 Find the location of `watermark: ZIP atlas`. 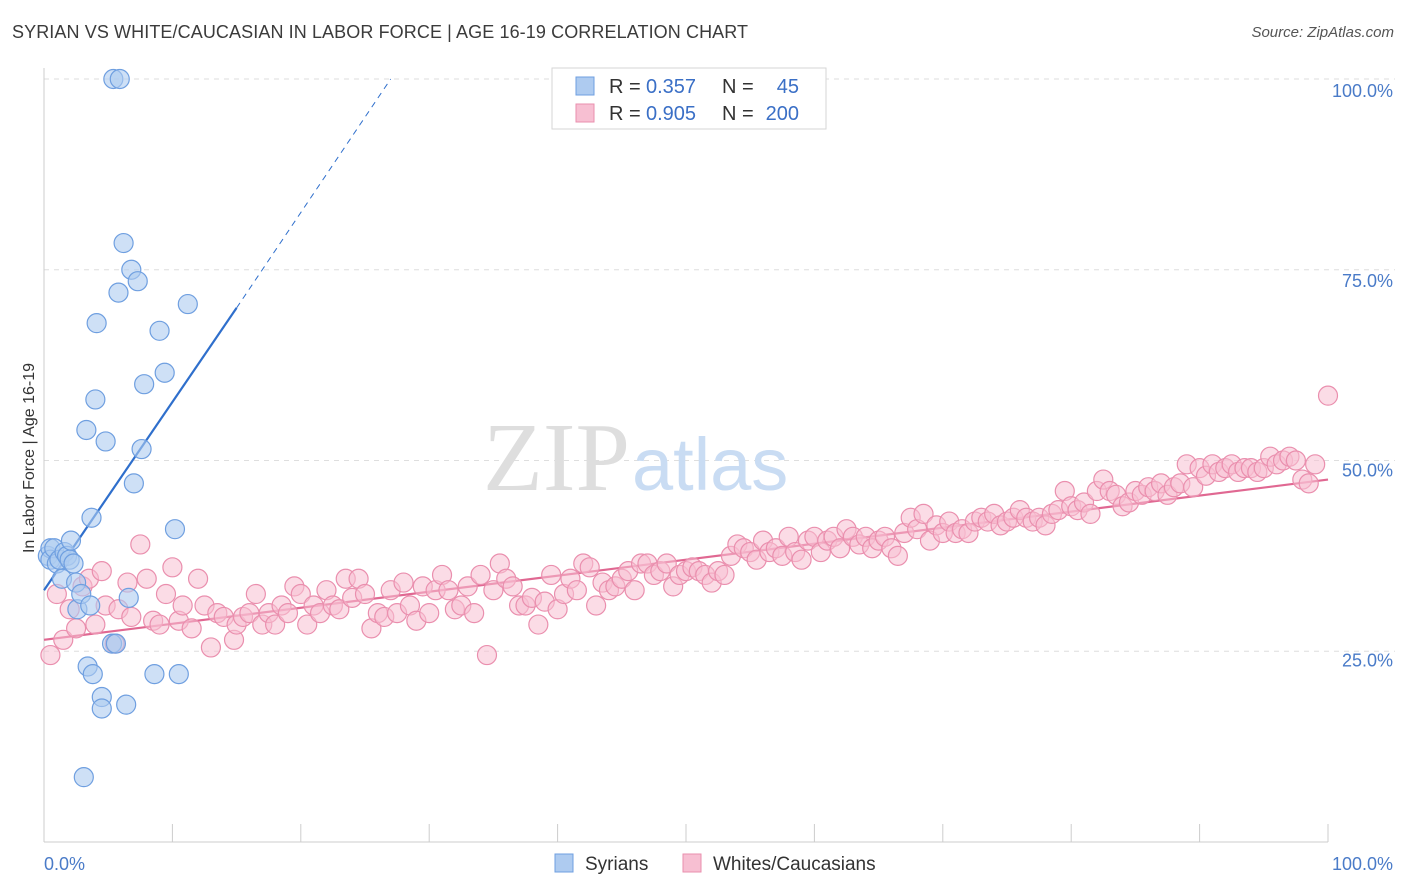

watermark: ZIP atlas is located at coordinates (635, 458).